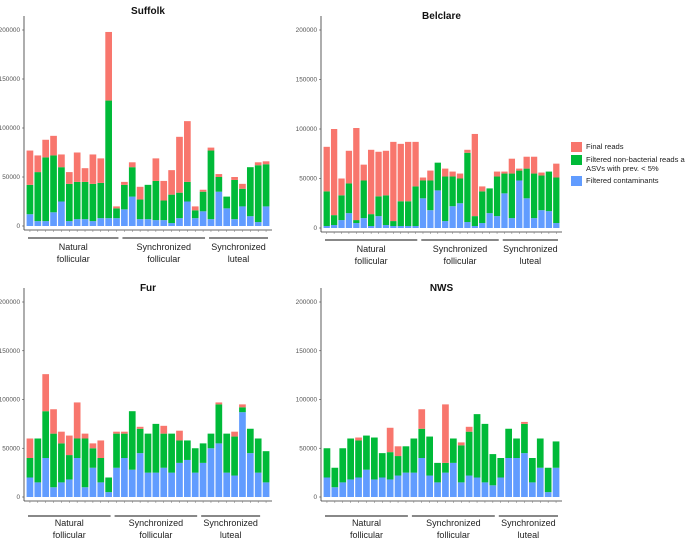 This screenshot has height=538, width=685. What do you see at coordinates (307, 400) in the screenshot?
I see `y-tick-label: 100000` at bounding box center [307, 400].